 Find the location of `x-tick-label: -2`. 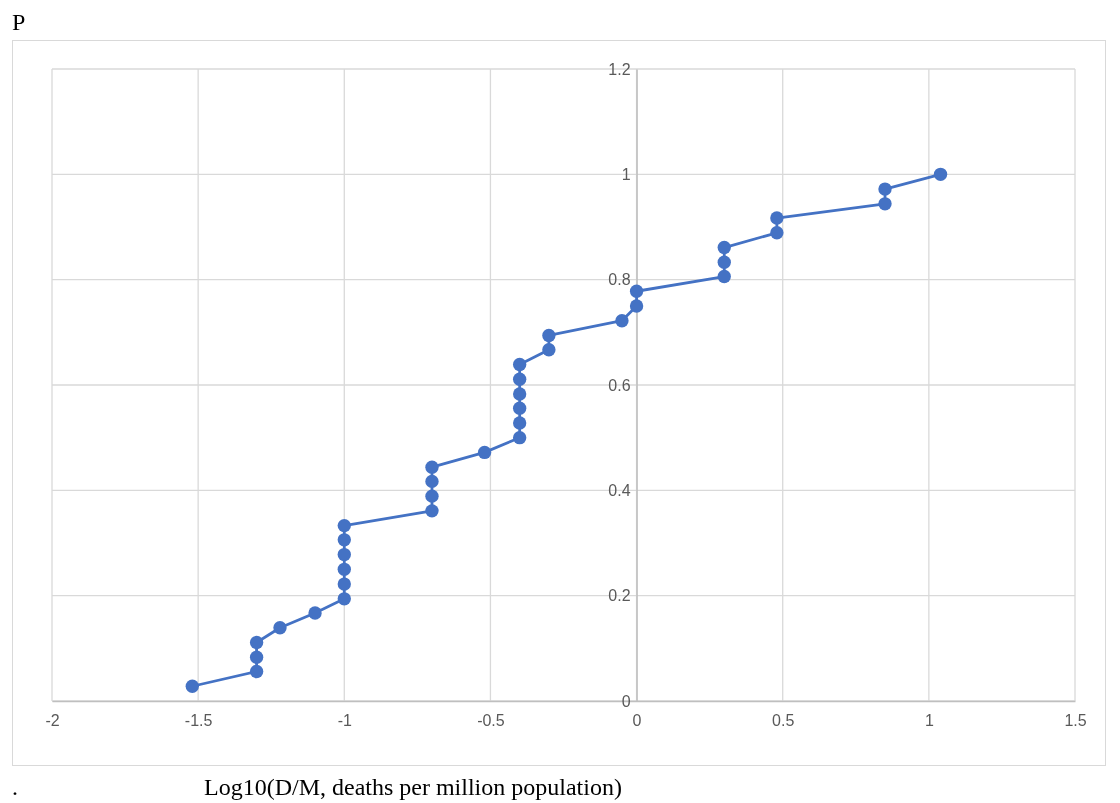

x-tick-label: -2 is located at coordinates (52, 721).